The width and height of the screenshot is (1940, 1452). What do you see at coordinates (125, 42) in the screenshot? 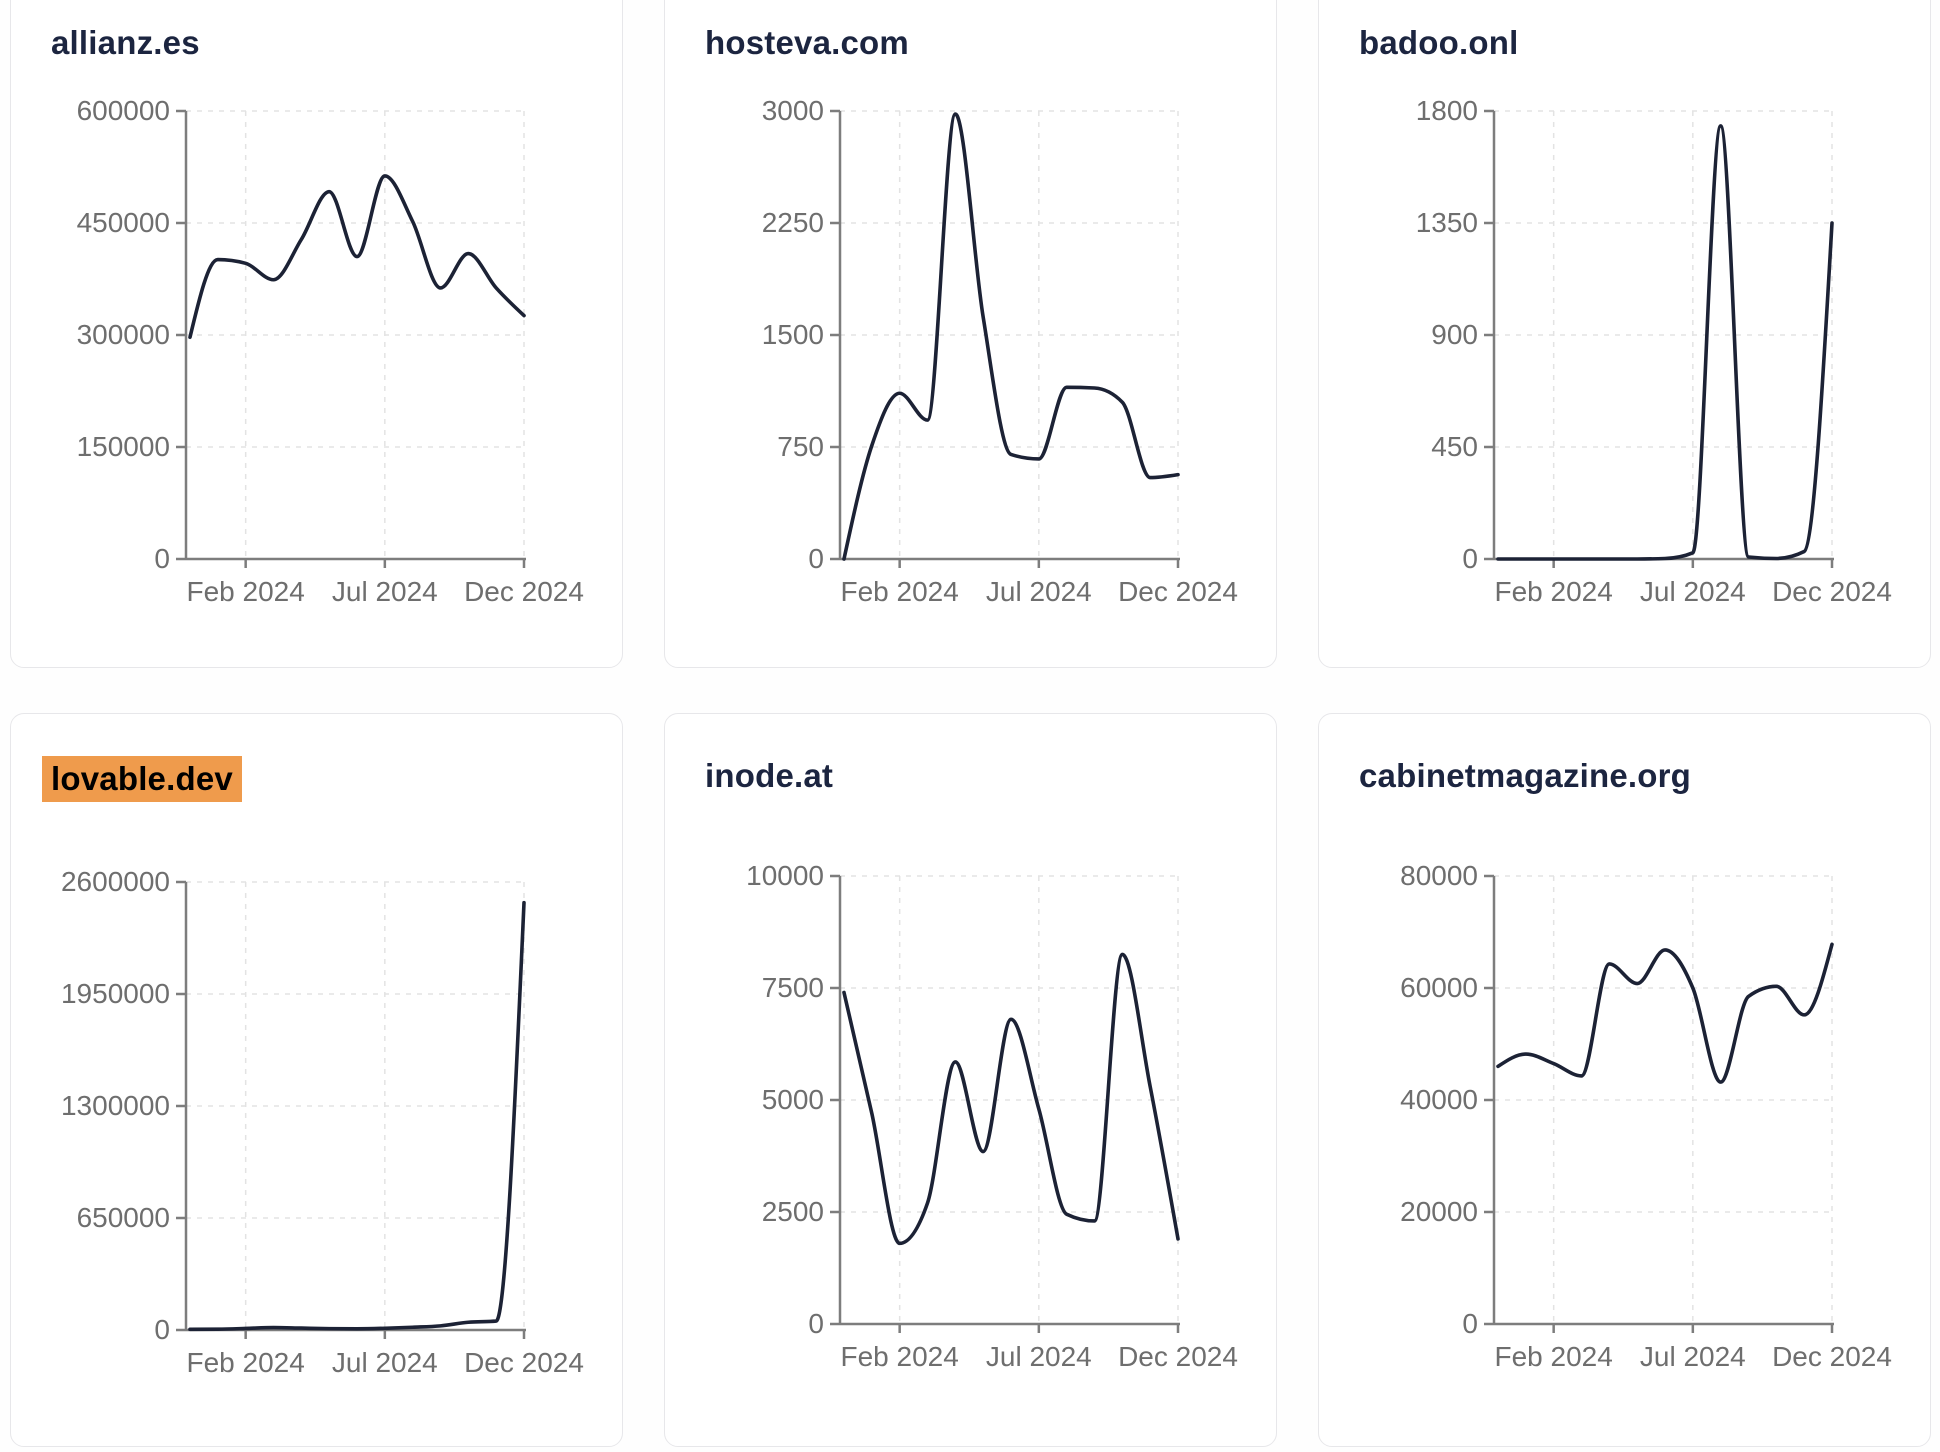
I see `chart-title: allianz.es` at bounding box center [125, 42].